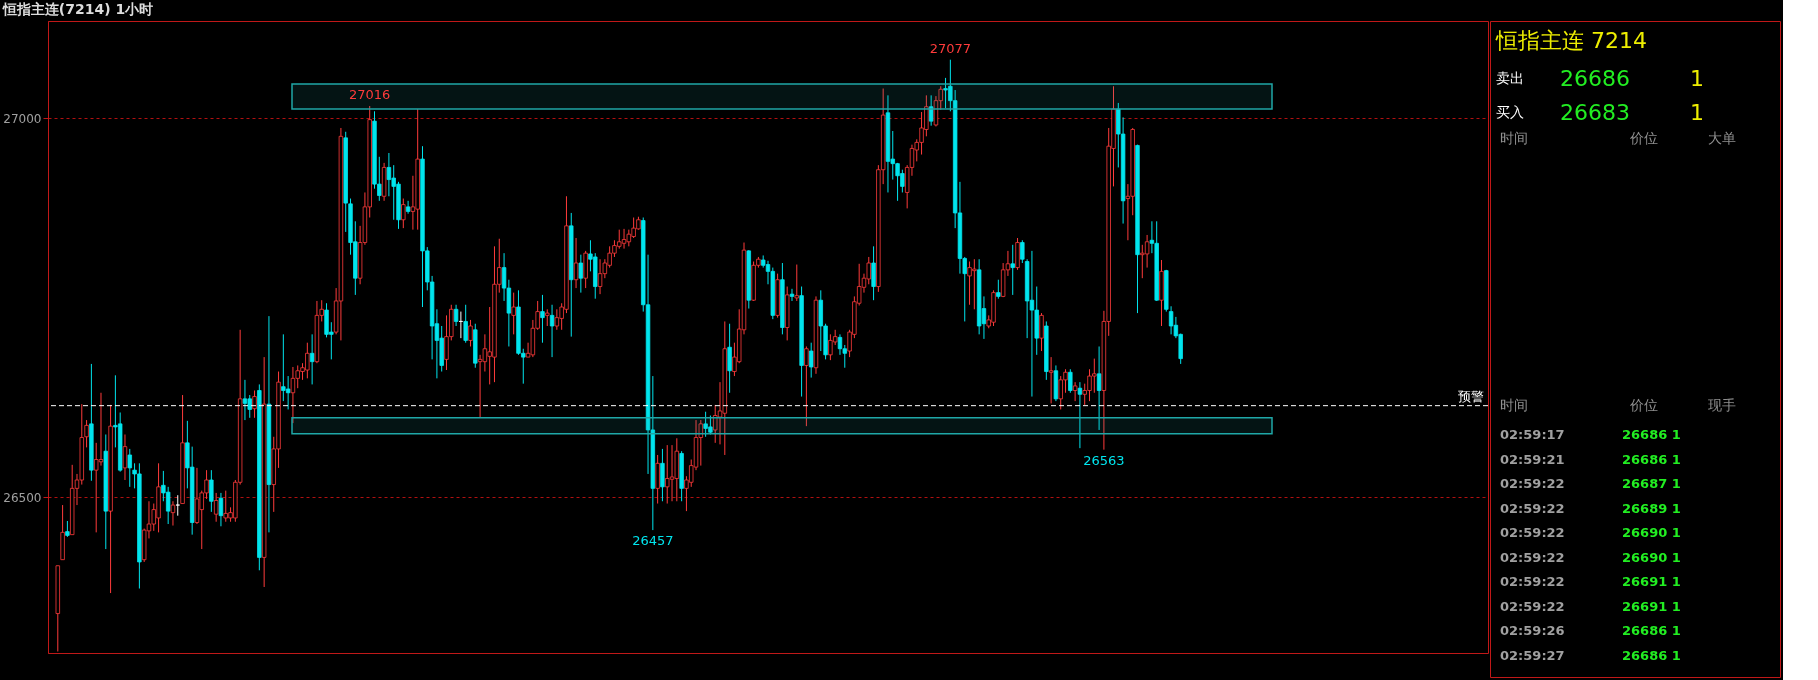 This screenshot has height=680, width=1818. I want to click on annotation: 26457, so click(653, 541).